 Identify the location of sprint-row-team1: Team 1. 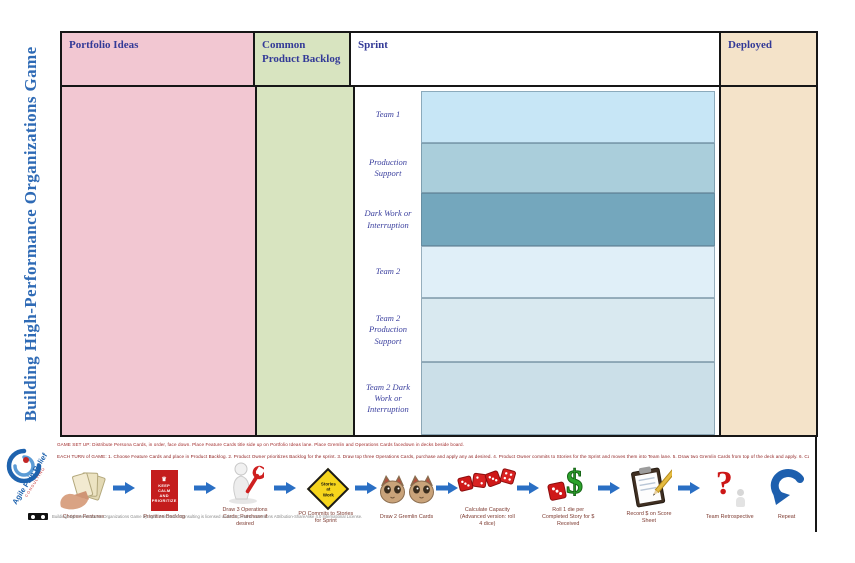
(537, 115).